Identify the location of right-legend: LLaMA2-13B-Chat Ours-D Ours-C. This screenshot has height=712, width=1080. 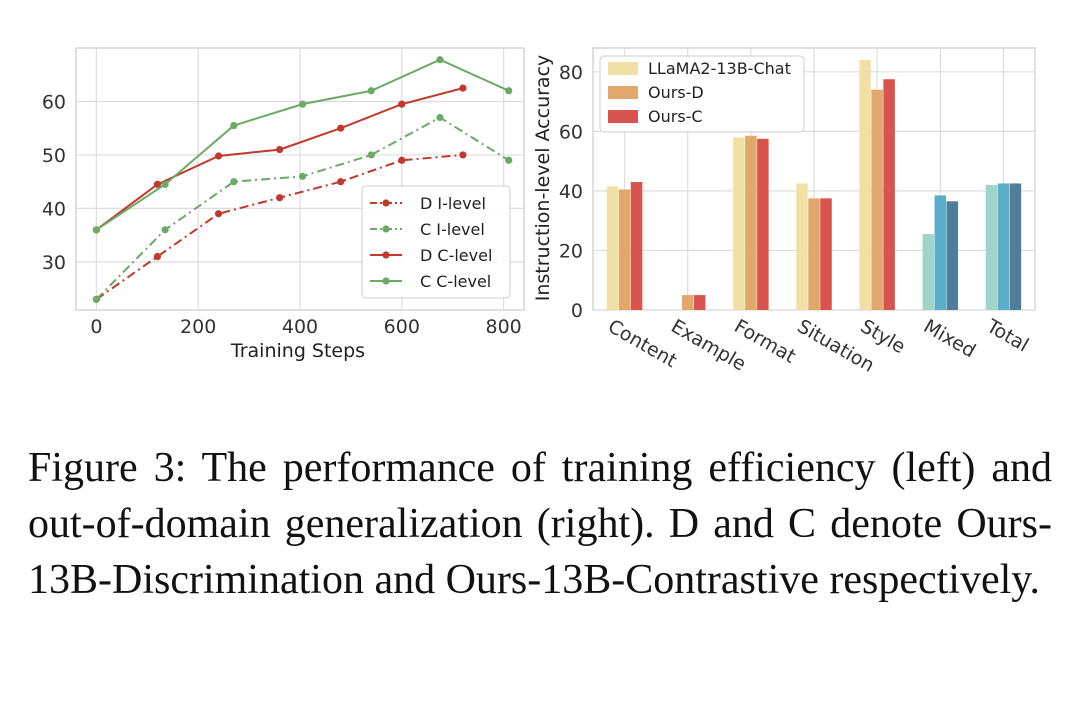
(702, 94).